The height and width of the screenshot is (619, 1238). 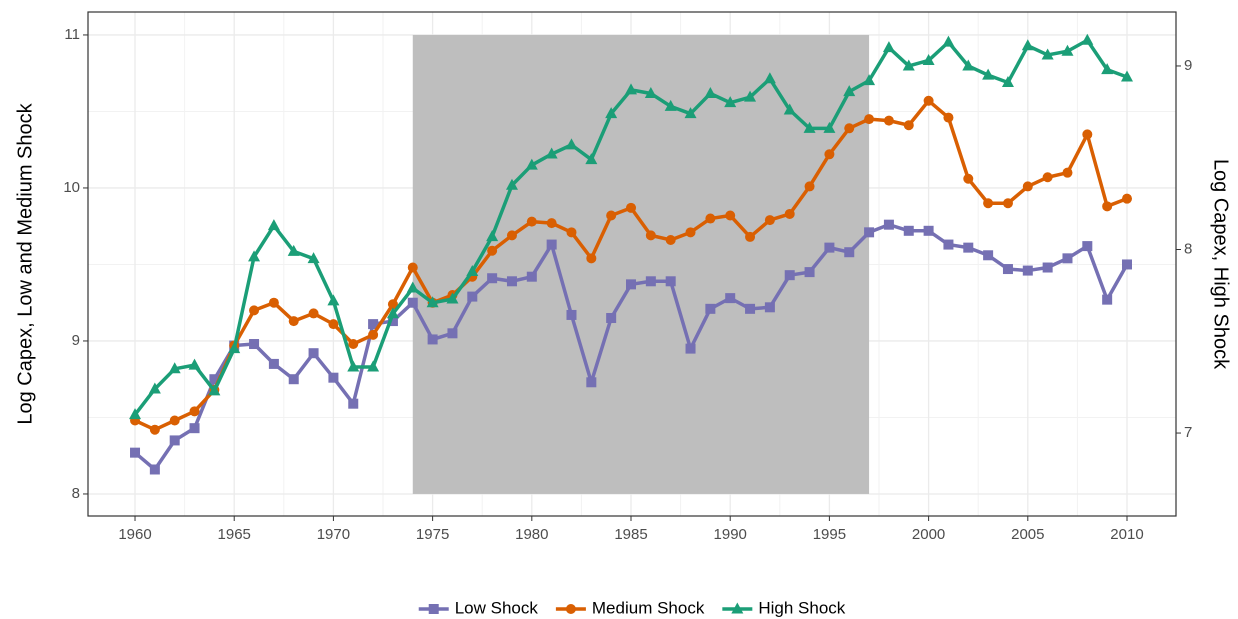 I want to click on legend-item: High Shock, so click(x=784, y=607).